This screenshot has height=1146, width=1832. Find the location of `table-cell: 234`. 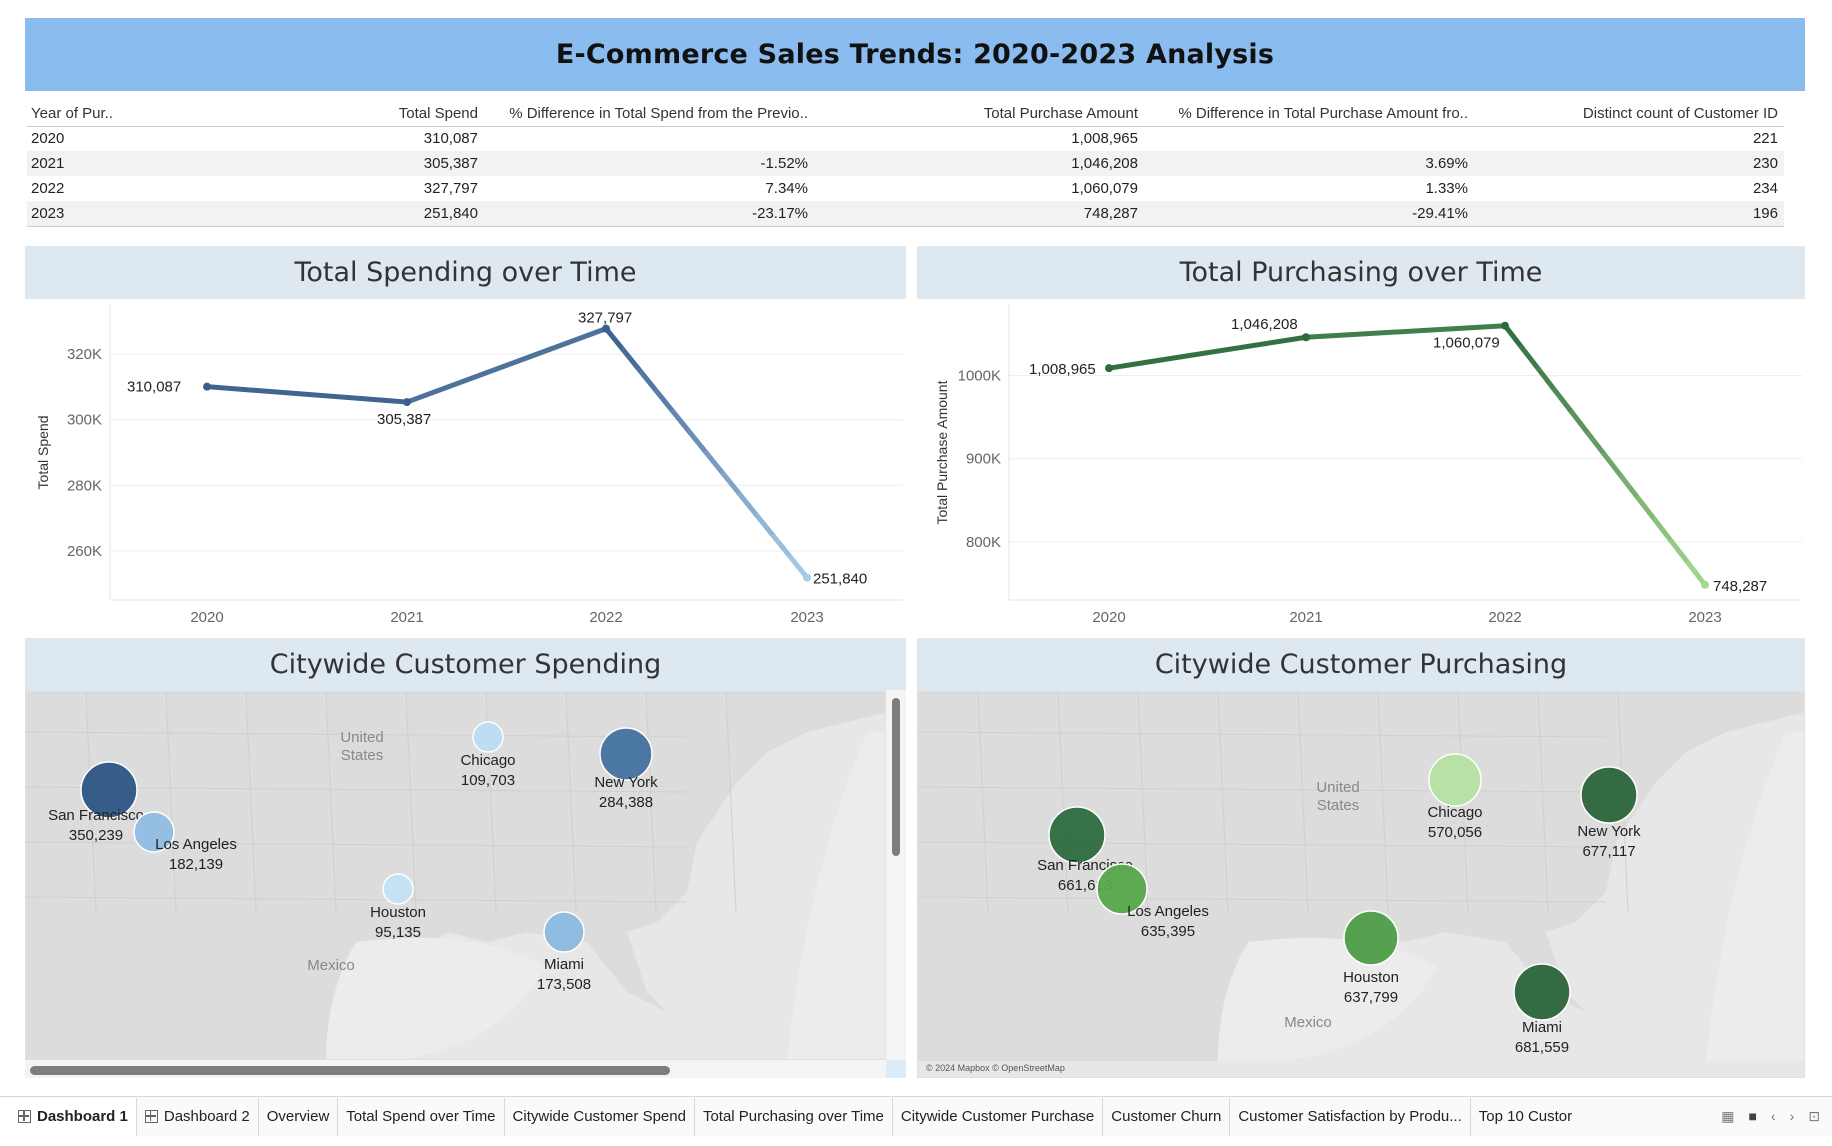

table-cell: 234 is located at coordinates (1765, 188).